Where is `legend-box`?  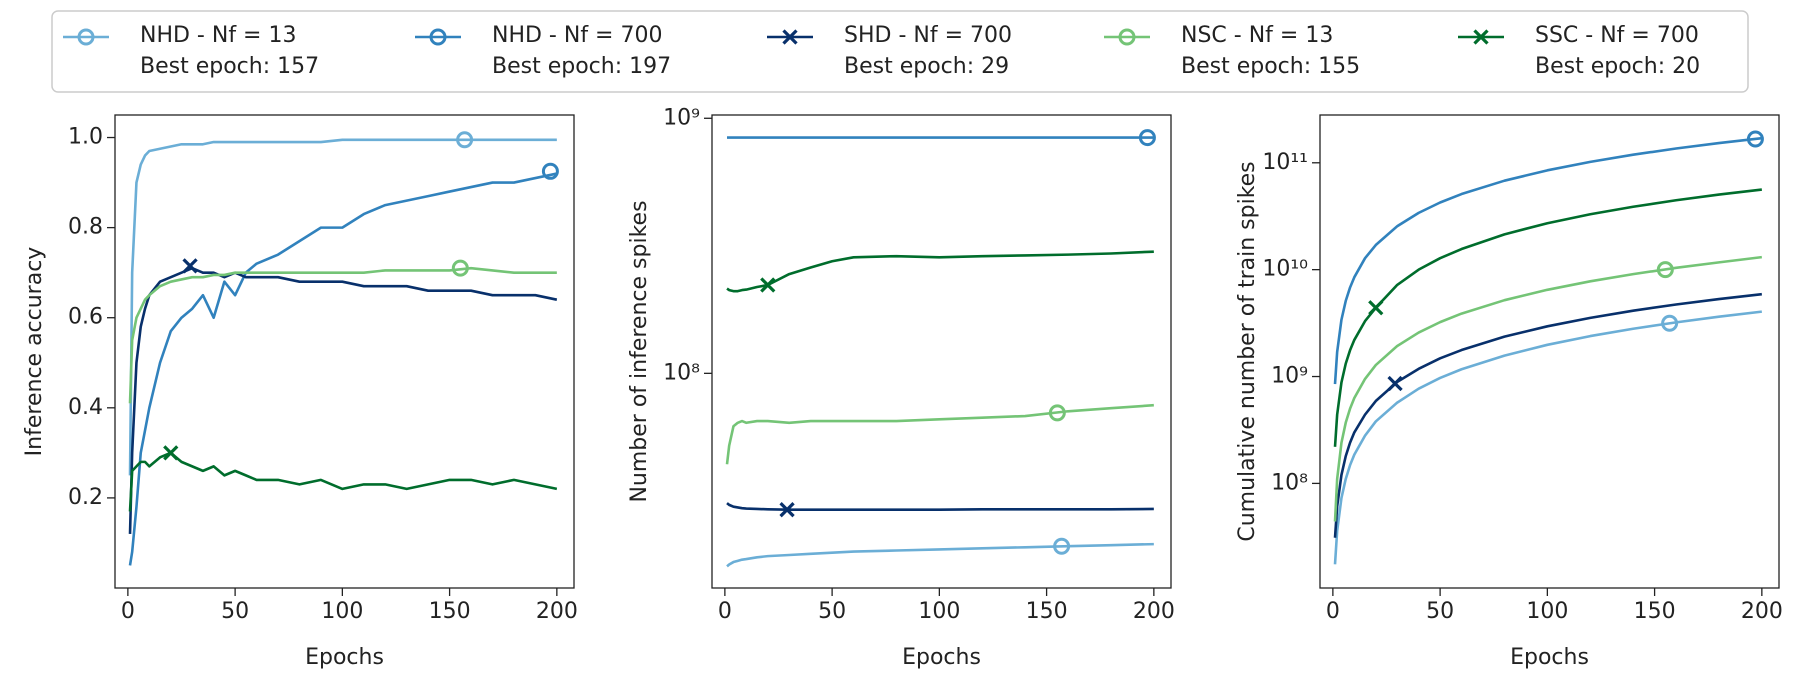
legend-box is located at coordinates (900, 51).